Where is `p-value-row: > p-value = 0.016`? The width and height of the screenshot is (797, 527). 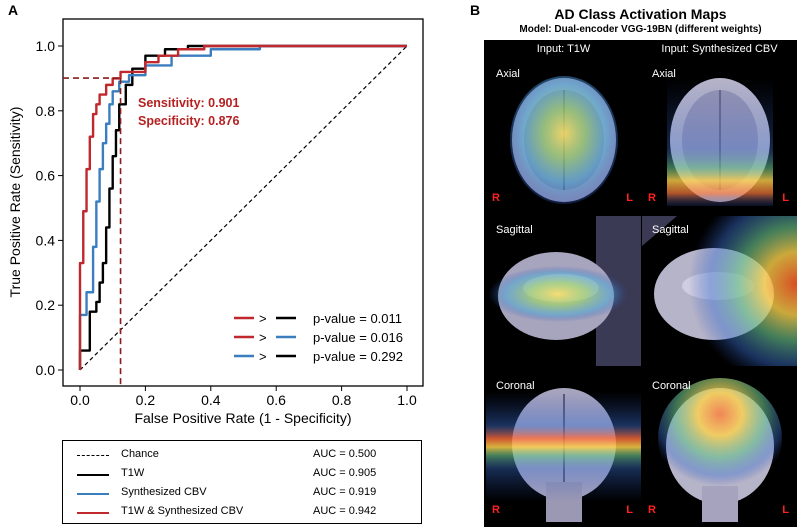 p-value-row: > p-value = 0.016 is located at coordinates (318, 337).